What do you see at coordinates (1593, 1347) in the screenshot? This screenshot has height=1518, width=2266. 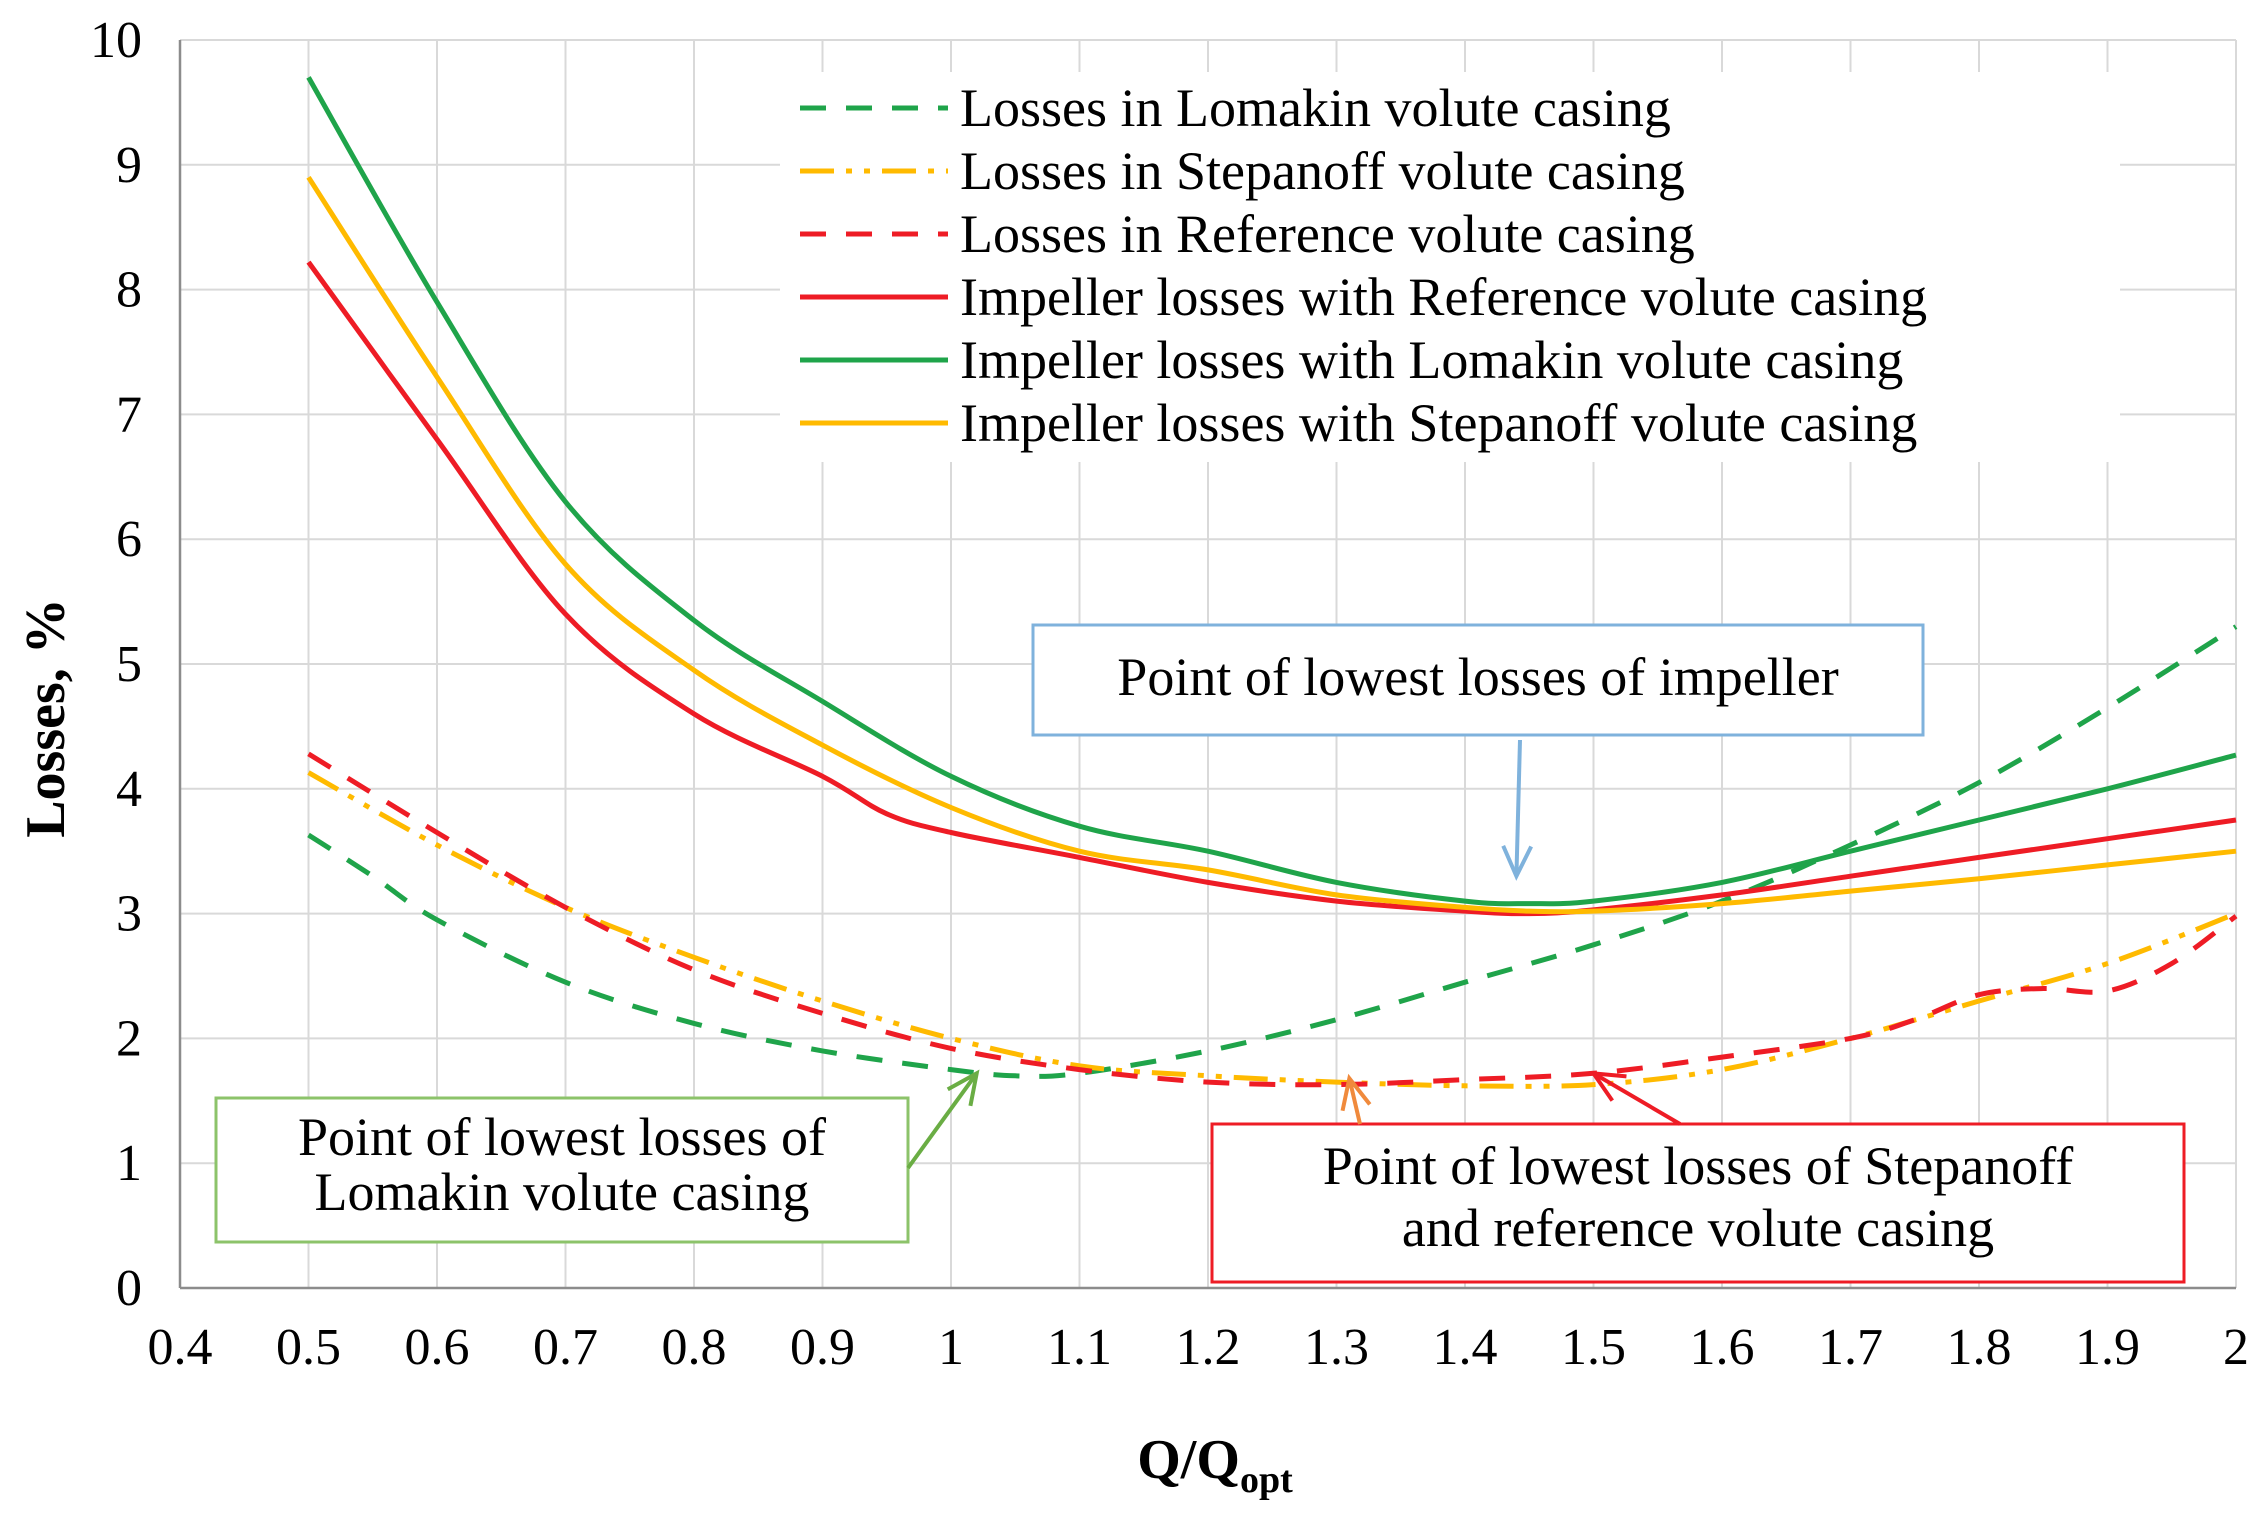 I see `x-tick-label: 1.5` at bounding box center [1593, 1347].